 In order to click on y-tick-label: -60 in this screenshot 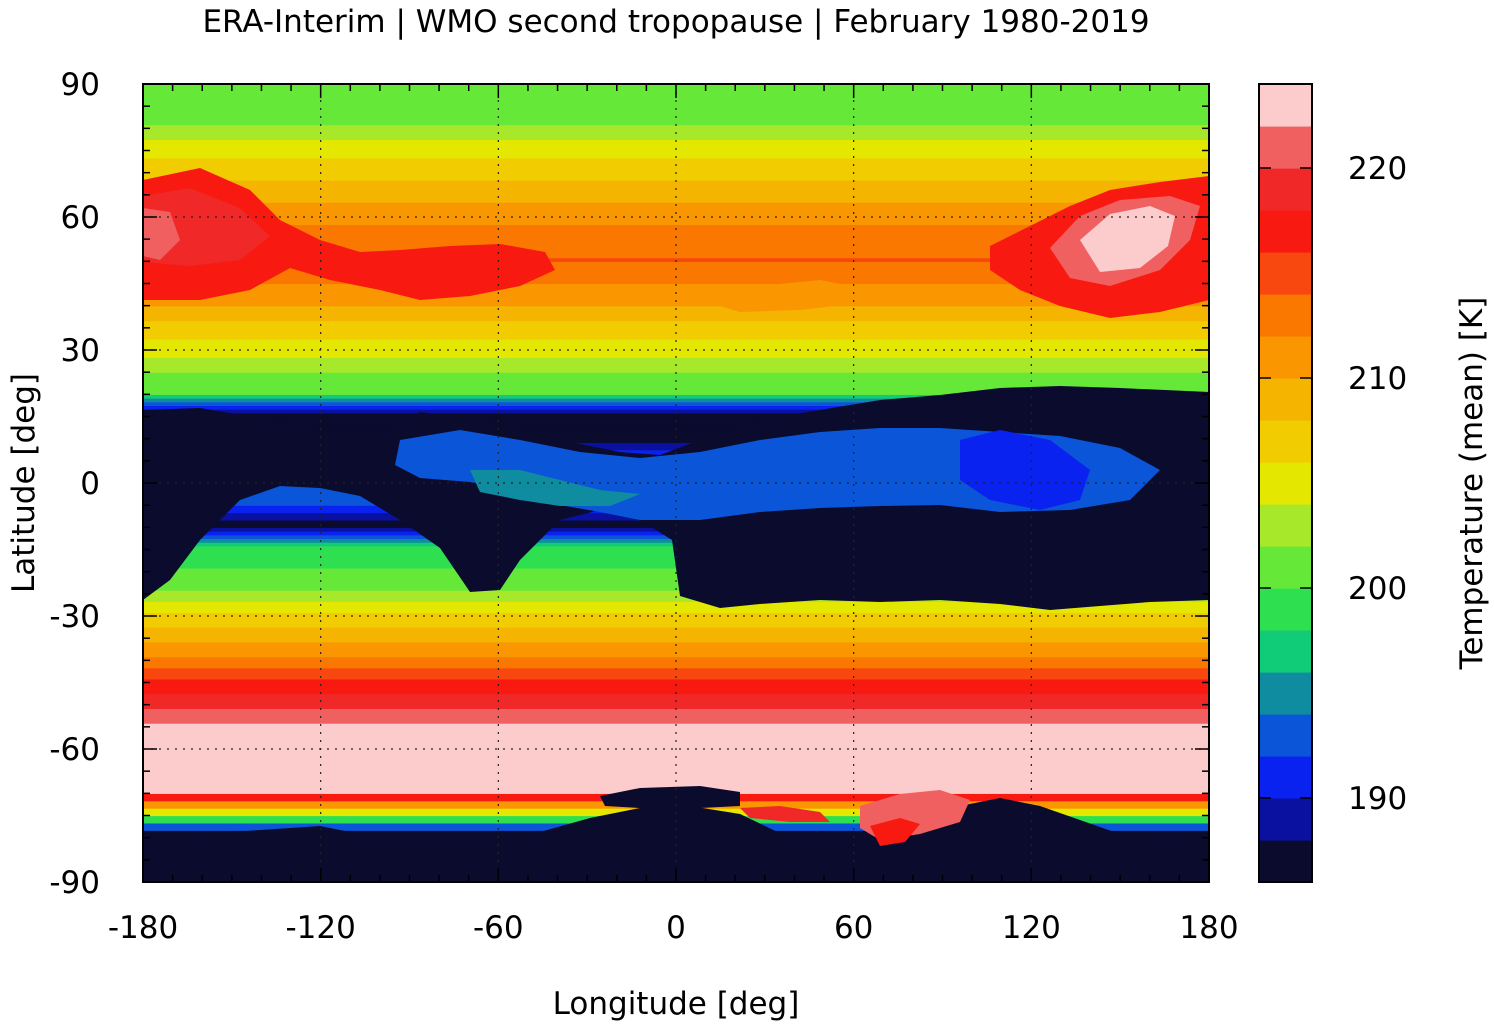, I will do `click(74, 750)`.